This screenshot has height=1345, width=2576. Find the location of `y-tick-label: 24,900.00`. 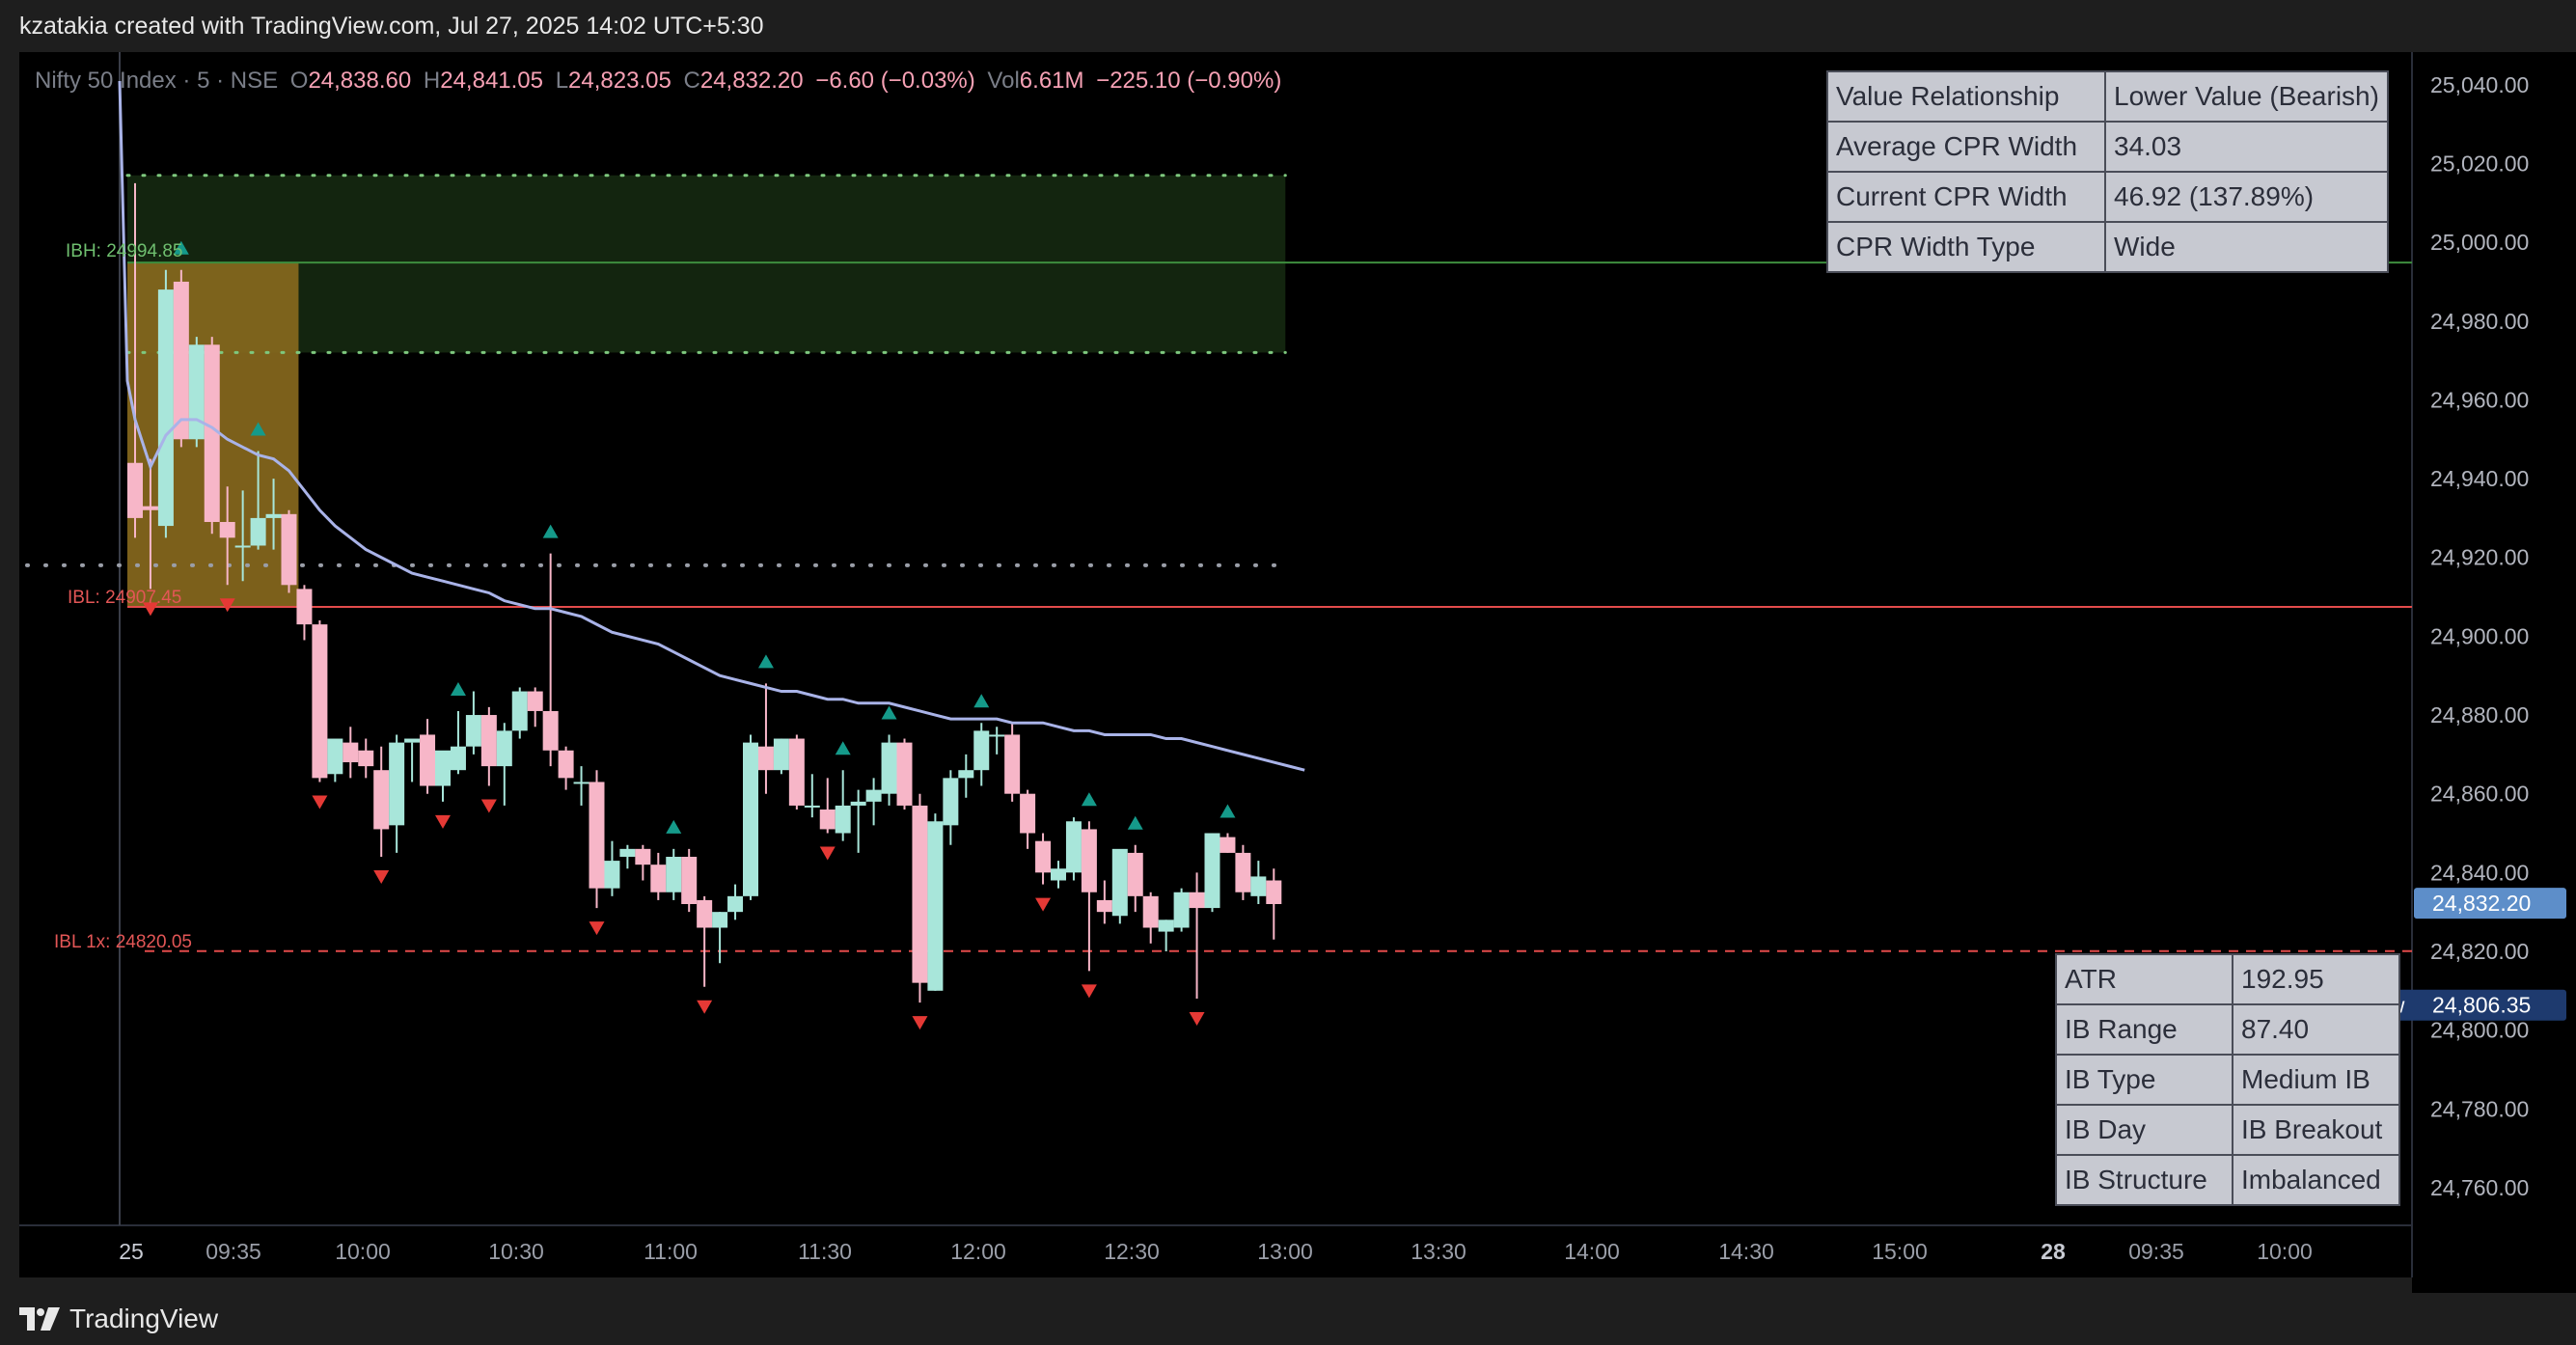

y-tick-label: 24,900.00 is located at coordinates (2479, 636).